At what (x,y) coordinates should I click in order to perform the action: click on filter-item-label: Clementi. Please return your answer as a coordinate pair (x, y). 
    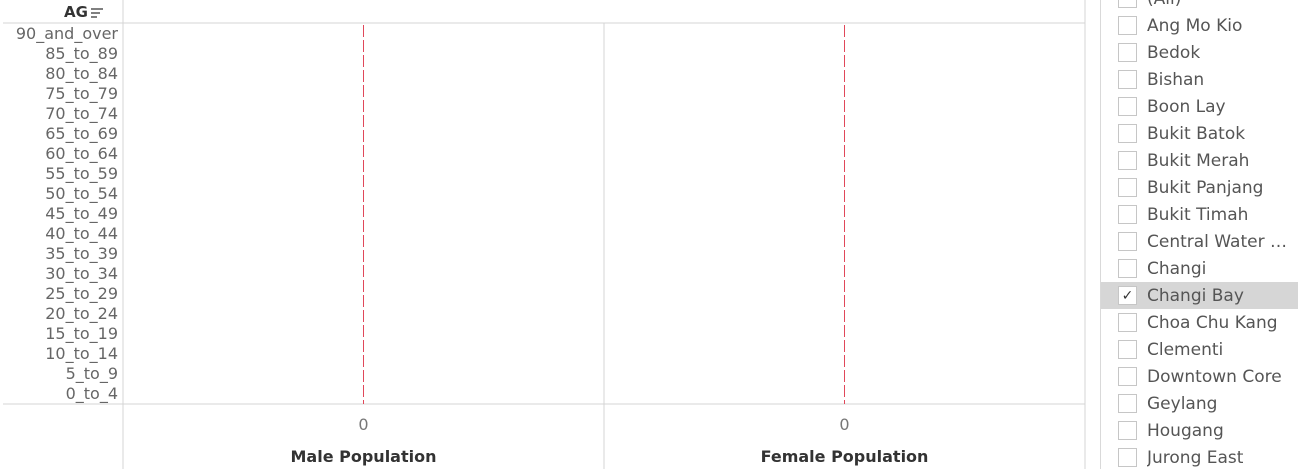
    Looking at the image, I should click on (1185, 349).